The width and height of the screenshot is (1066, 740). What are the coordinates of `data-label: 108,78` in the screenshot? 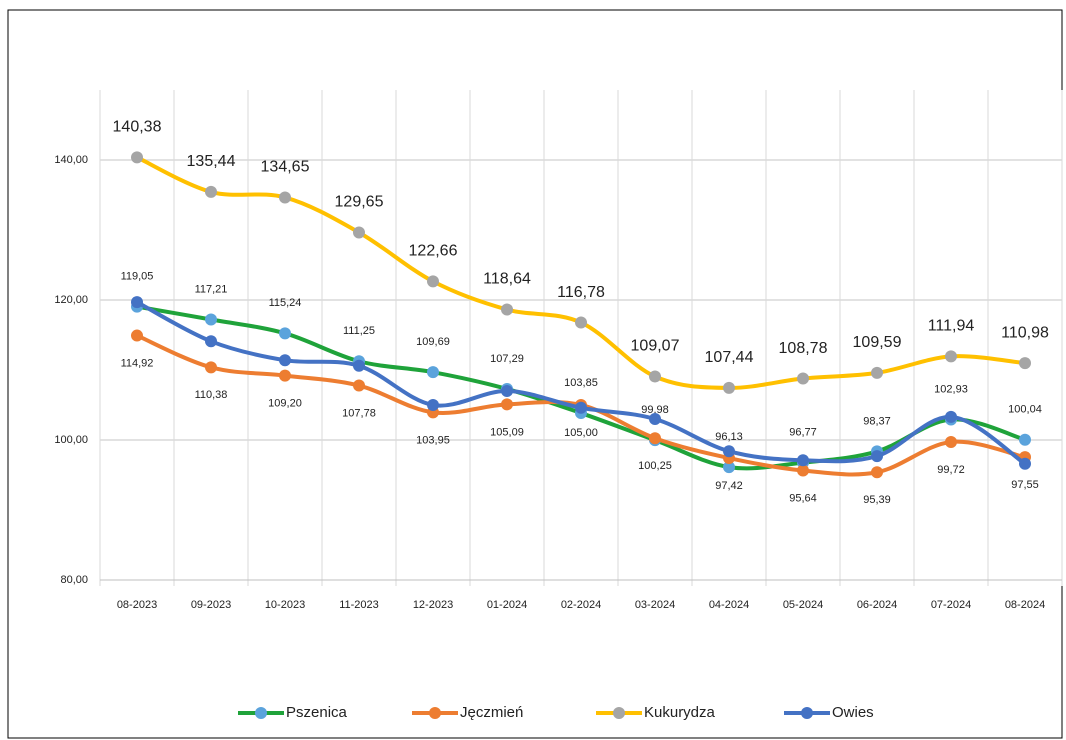 It's located at (803, 348).